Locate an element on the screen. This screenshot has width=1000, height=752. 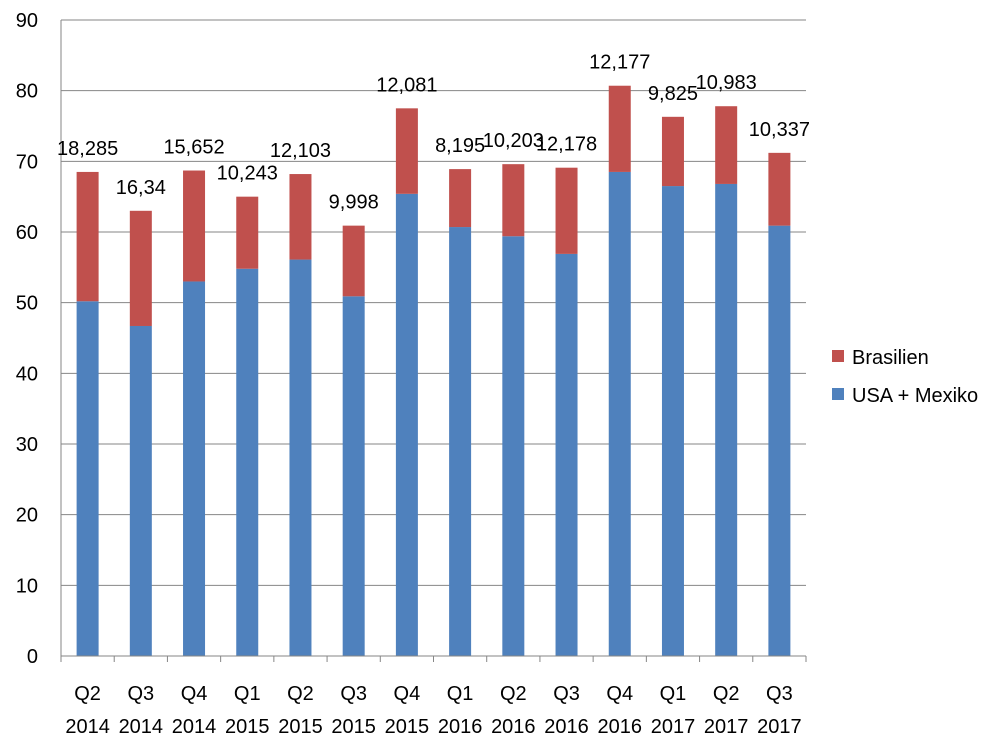
data-label: 10,337 is located at coordinates (779, 130).